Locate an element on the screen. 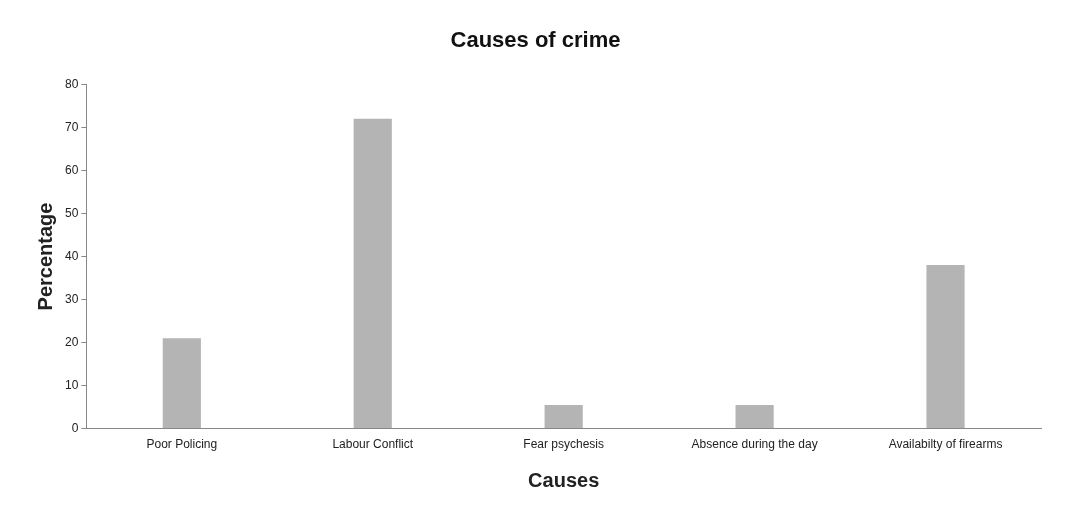  chart-title: Causes of crime is located at coordinates (535, 40).